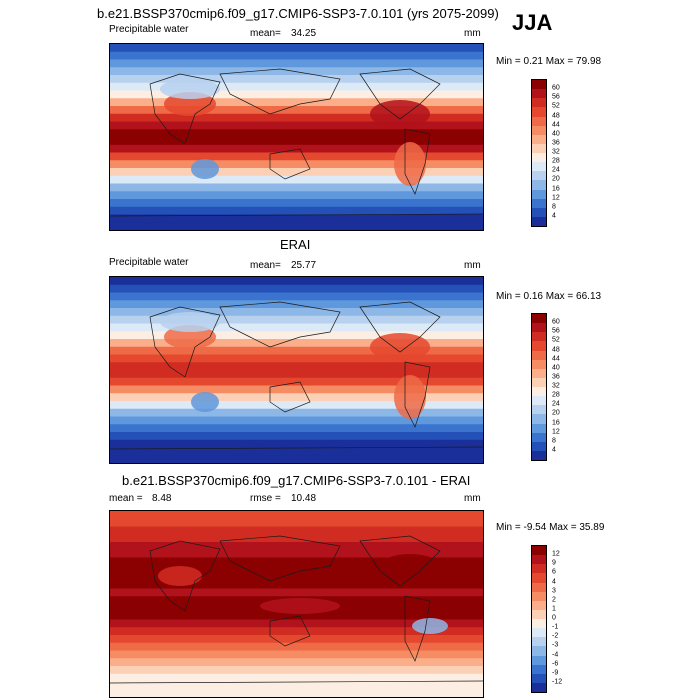 This screenshot has height=700, width=700. What do you see at coordinates (554, 572) in the screenshot?
I see `colorbar-label: 6` at bounding box center [554, 572].